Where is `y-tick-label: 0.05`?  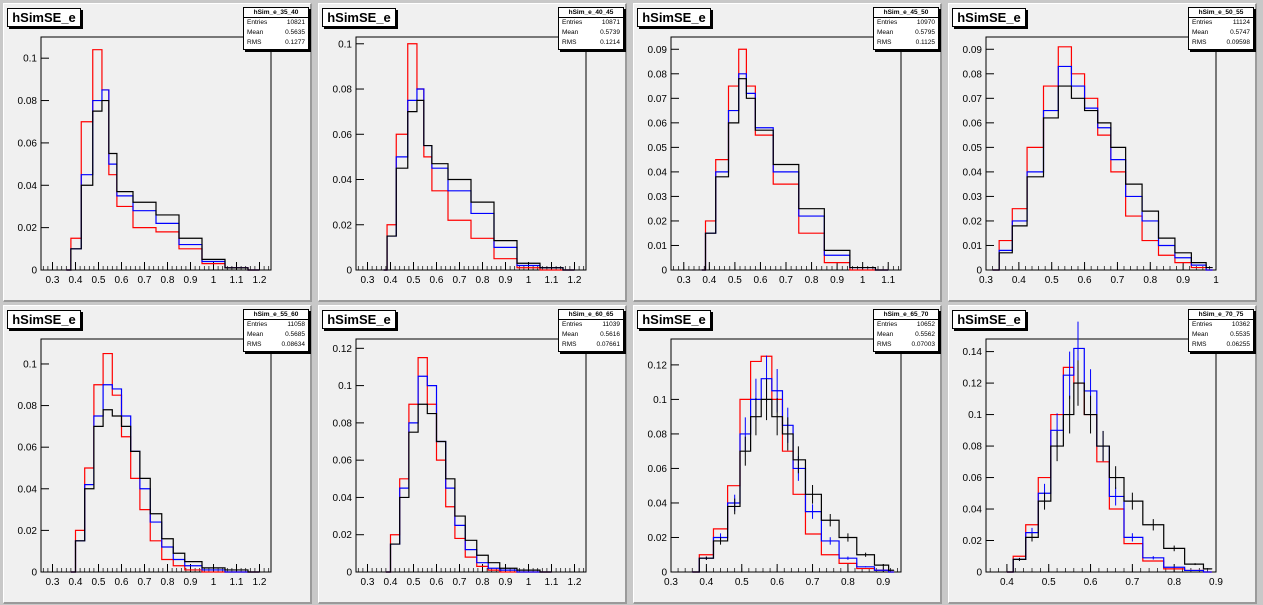
y-tick-label: 0.05 is located at coordinates (973, 148).